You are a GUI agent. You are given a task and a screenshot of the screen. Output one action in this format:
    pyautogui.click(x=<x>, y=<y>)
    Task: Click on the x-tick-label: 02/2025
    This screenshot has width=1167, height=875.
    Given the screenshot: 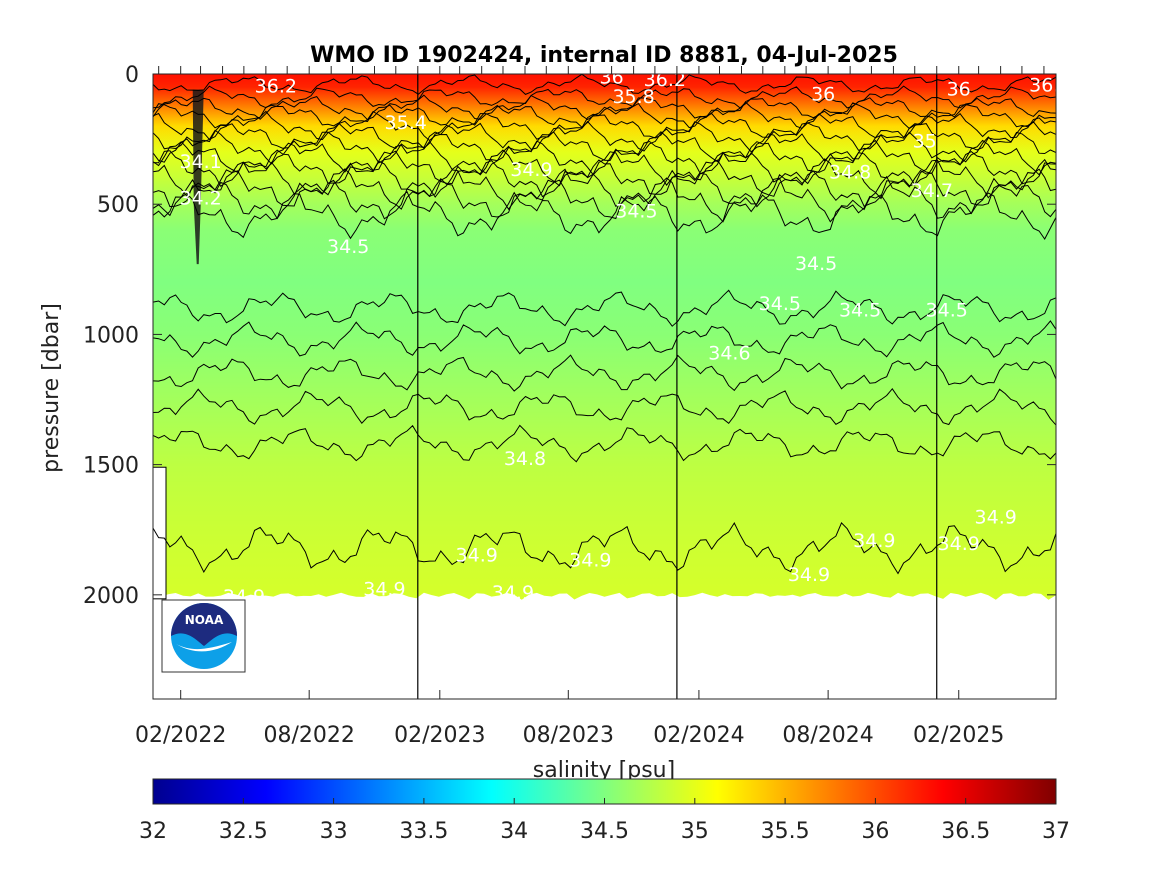 What is the action you would take?
    pyautogui.click(x=958, y=735)
    